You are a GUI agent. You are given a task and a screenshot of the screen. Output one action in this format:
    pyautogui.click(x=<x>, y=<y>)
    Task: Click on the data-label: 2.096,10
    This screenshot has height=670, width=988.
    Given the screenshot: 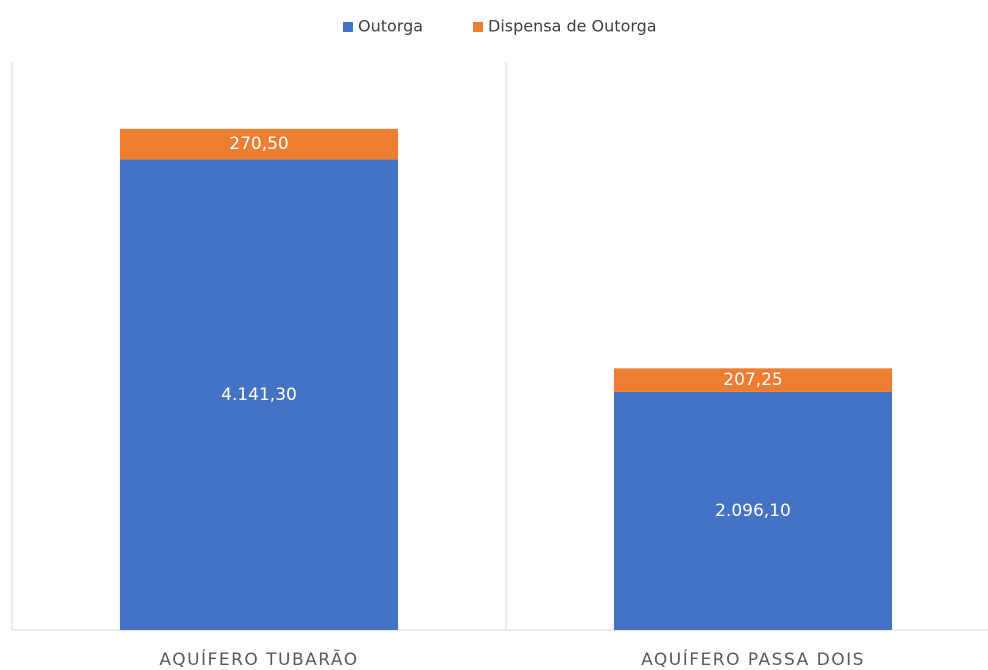 What is the action you would take?
    pyautogui.click(x=753, y=511)
    